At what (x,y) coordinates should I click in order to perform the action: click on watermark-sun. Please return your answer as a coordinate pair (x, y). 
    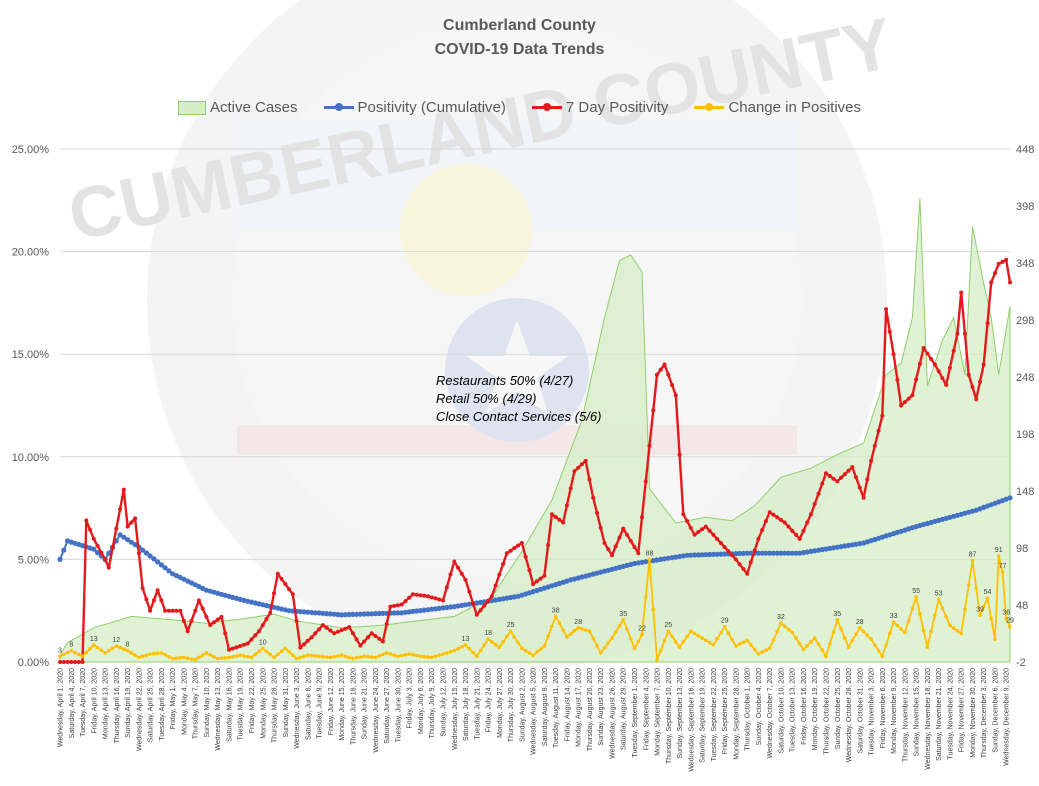
    Looking at the image, I should click on (466, 230).